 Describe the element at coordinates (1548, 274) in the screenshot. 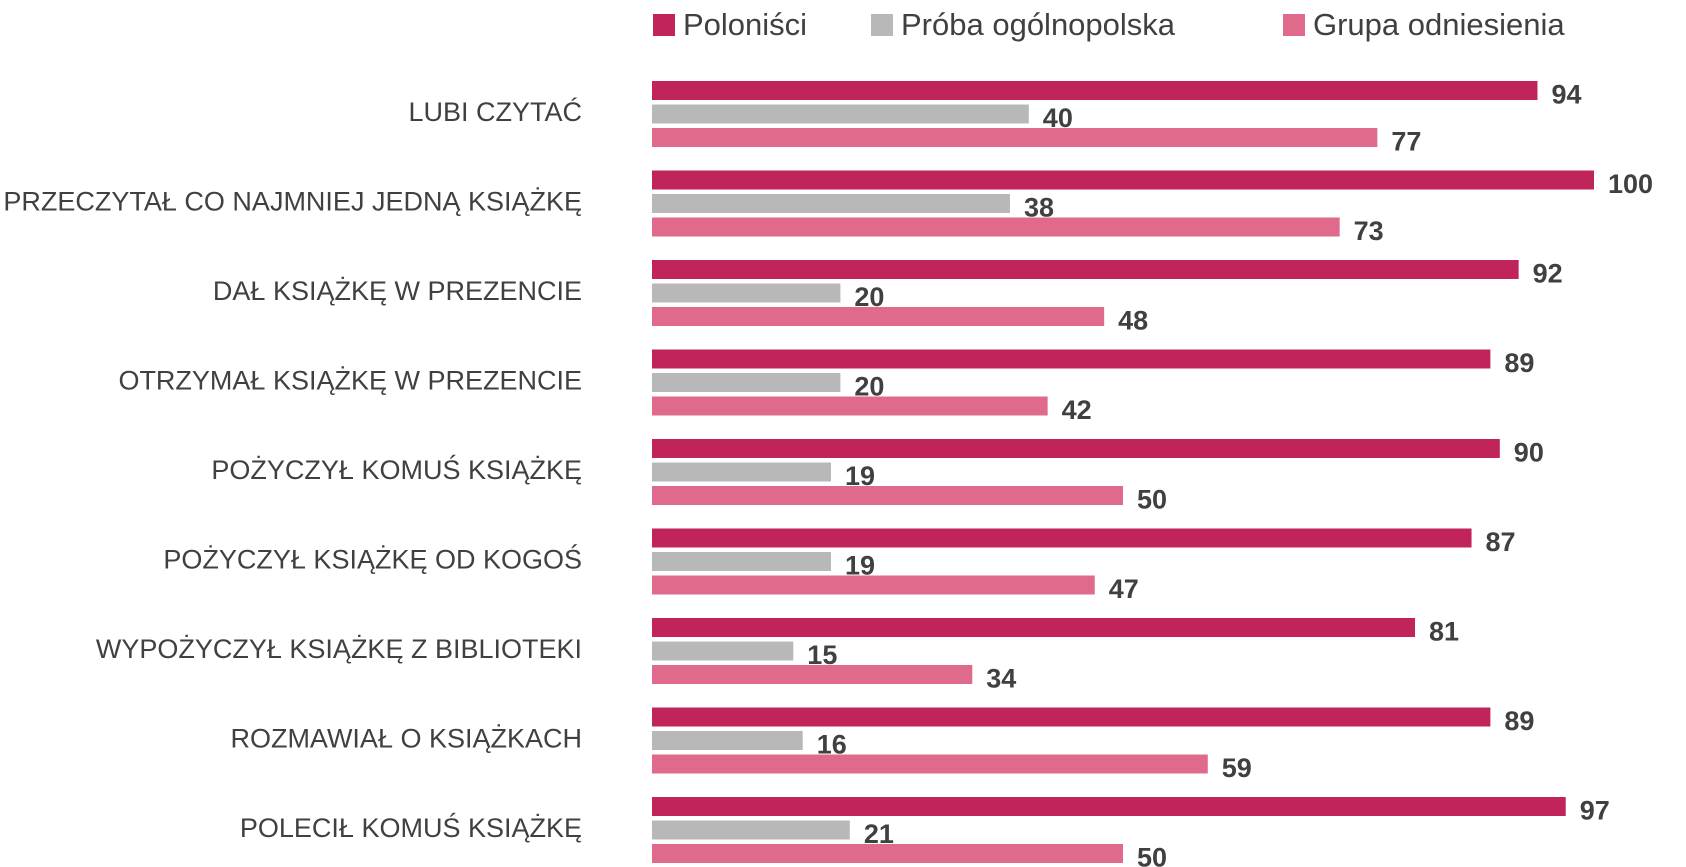

I see `value-label: 92` at that location.